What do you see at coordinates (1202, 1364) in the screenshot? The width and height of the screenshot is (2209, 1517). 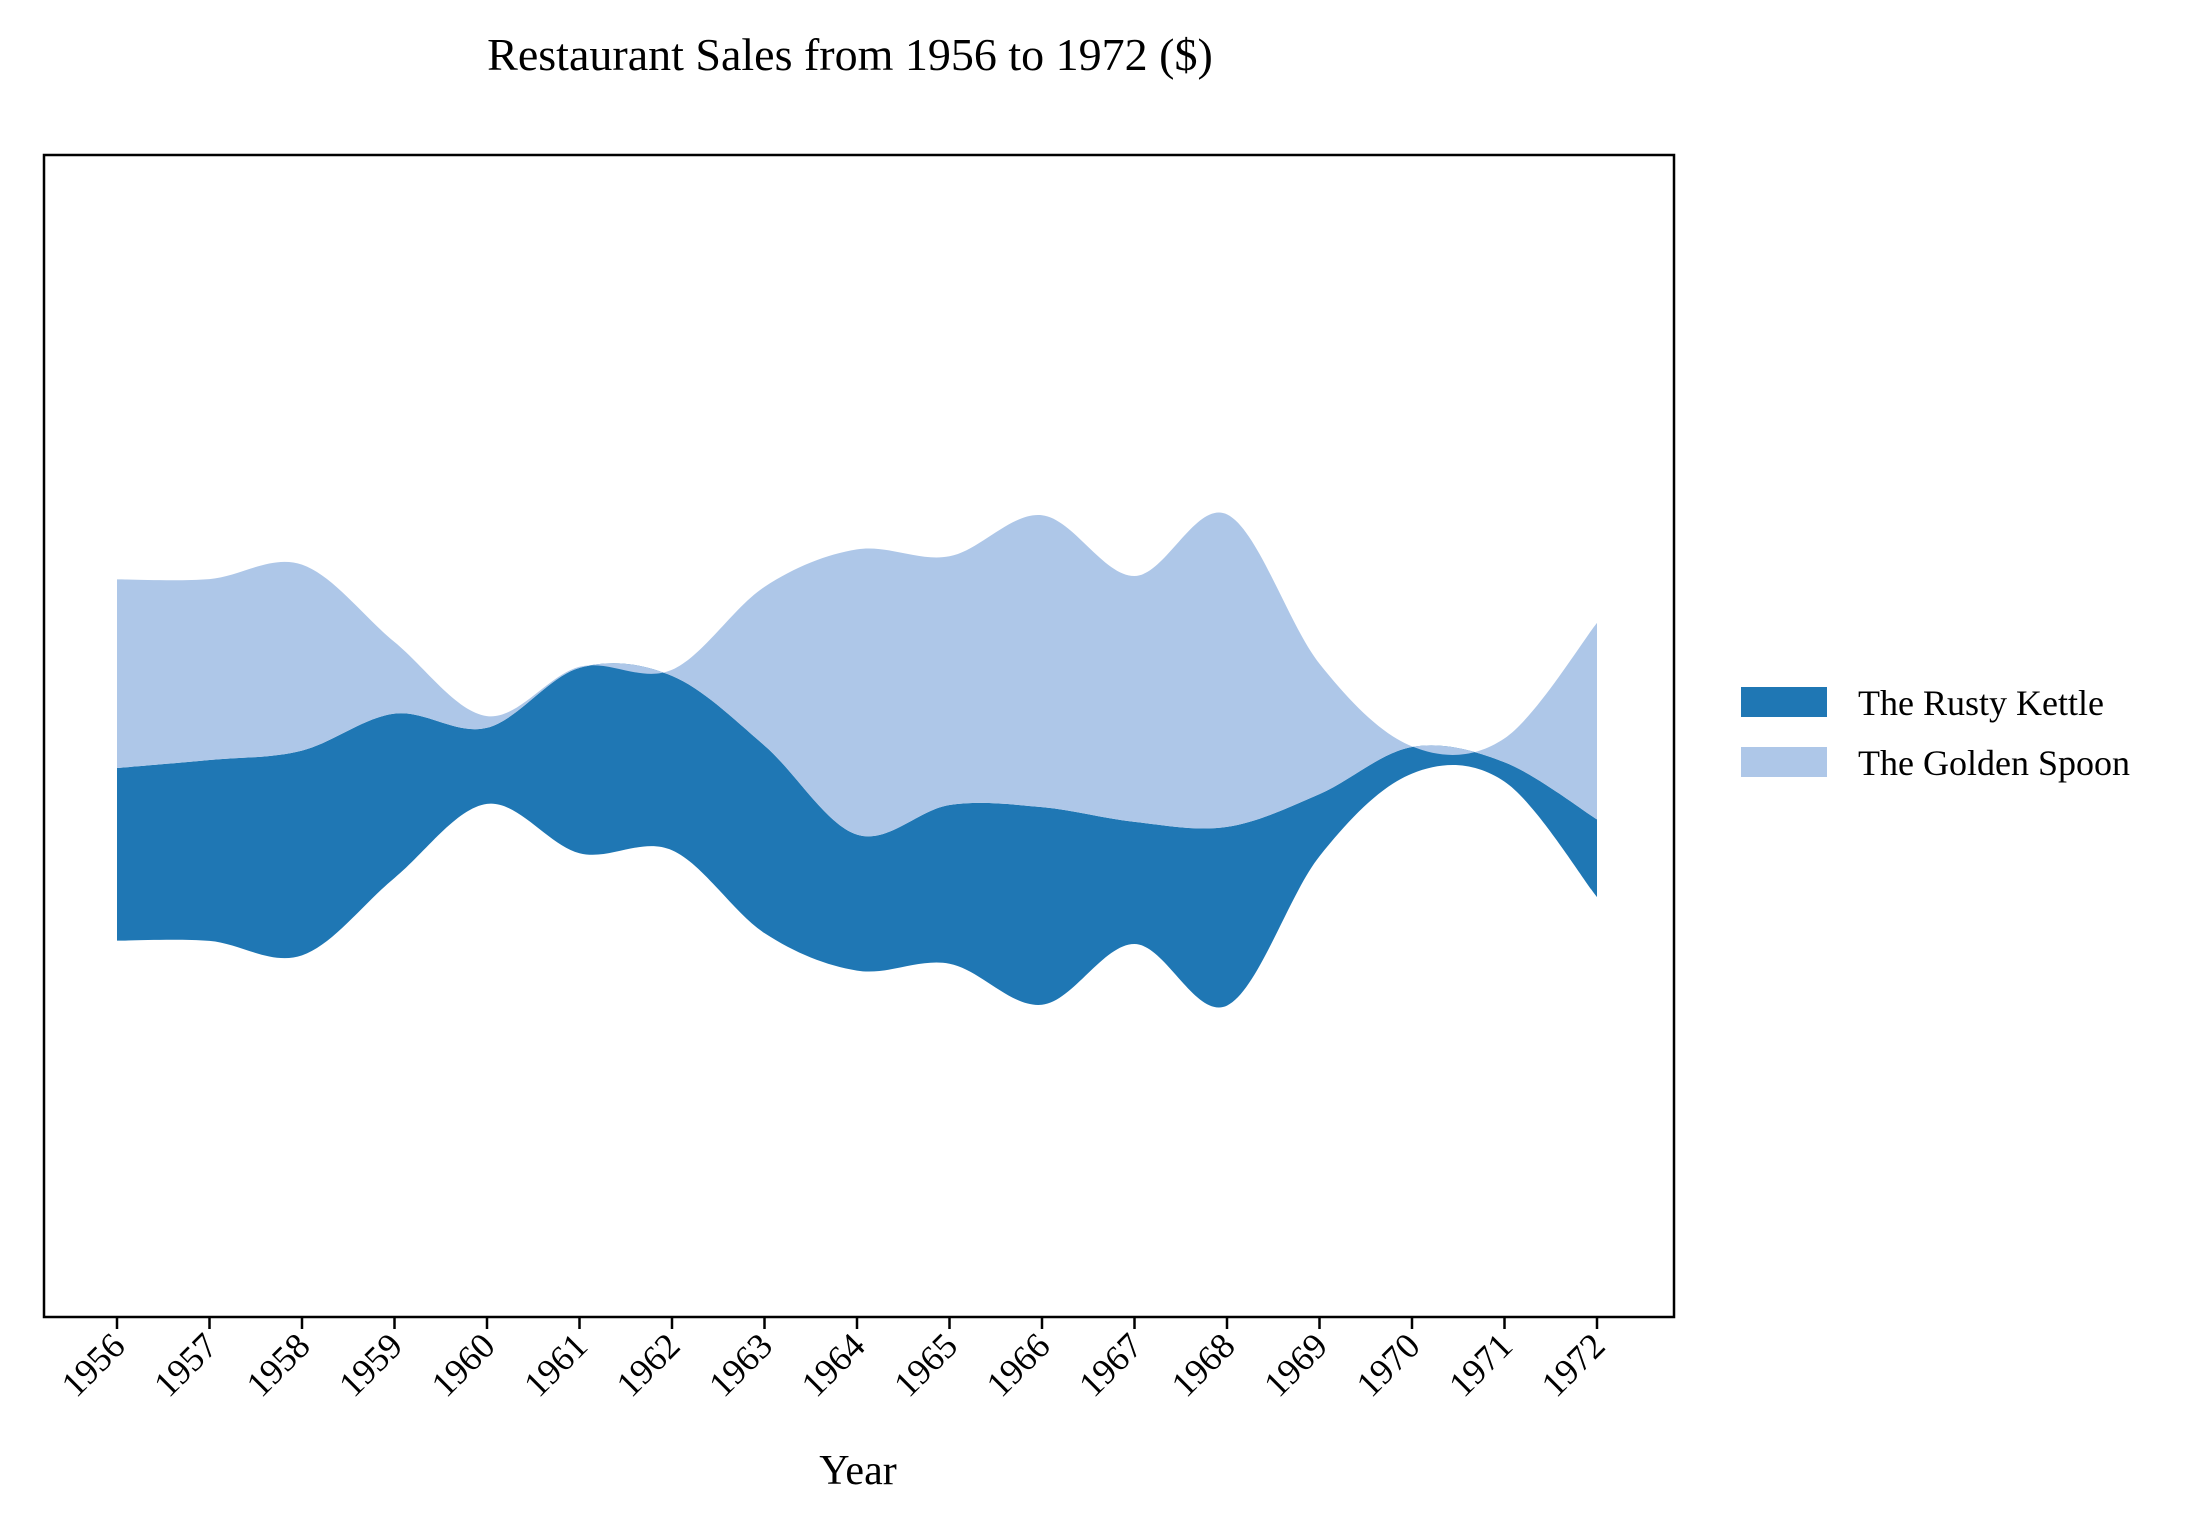 I see `x-tick-label: 1968` at bounding box center [1202, 1364].